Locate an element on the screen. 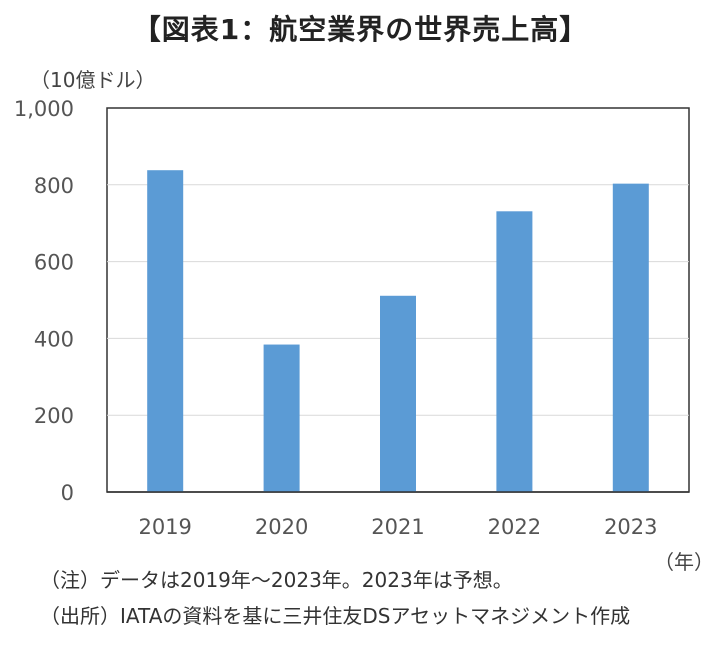  x-tick-label: 2019 is located at coordinates (164, 527).